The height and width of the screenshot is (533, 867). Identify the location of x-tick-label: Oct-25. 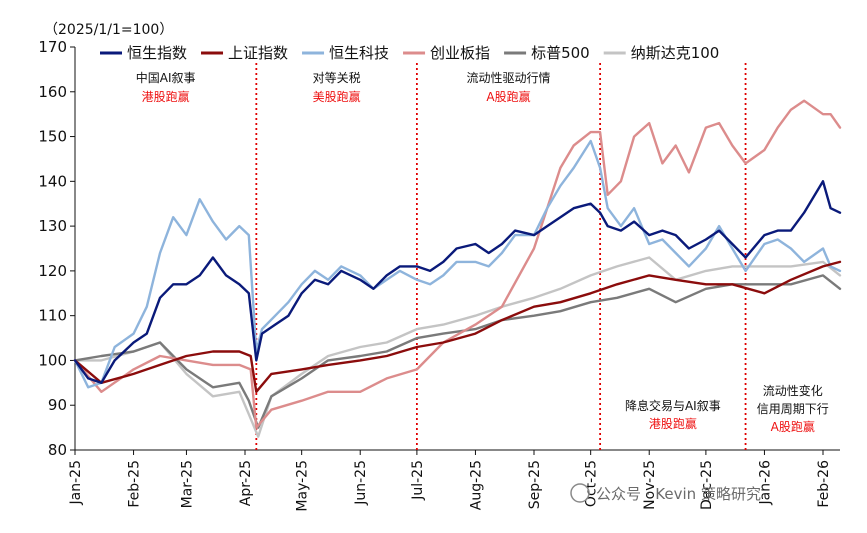
(592, 483).